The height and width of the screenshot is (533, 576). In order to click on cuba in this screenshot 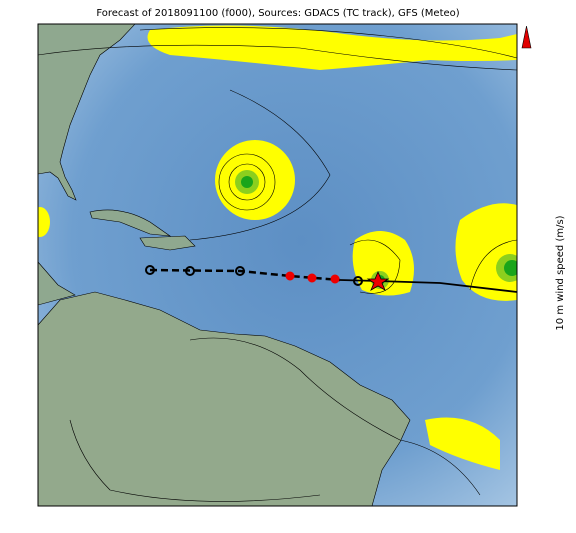, I will do `click(130, 223)`.